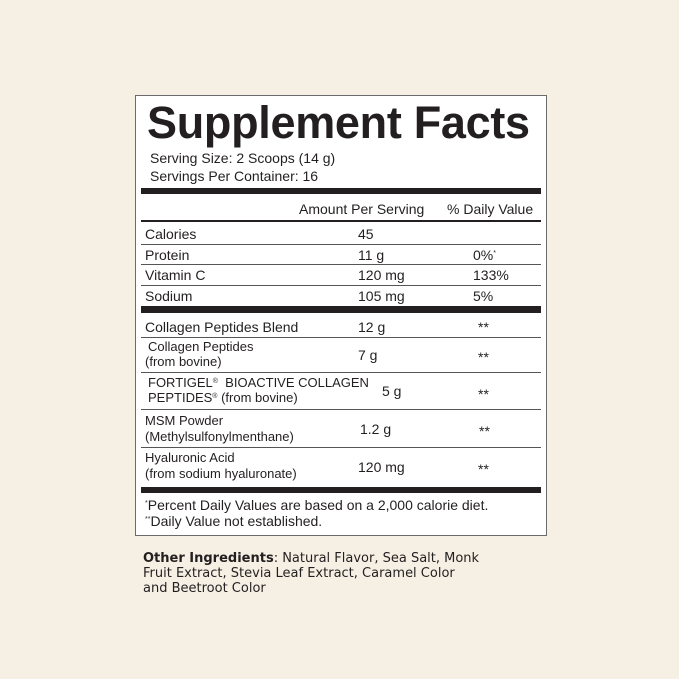 This screenshot has width=679, height=679. Describe the element at coordinates (381, 296) in the screenshot. I see `nutrient-amount: 105 mg` at that location.